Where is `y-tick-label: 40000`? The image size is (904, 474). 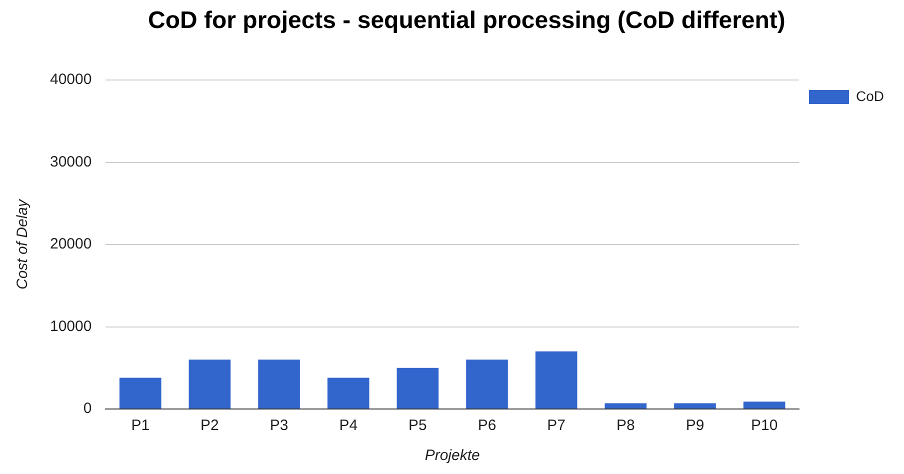
y-tick-label: 40000 is located at coordinates (71, 79).